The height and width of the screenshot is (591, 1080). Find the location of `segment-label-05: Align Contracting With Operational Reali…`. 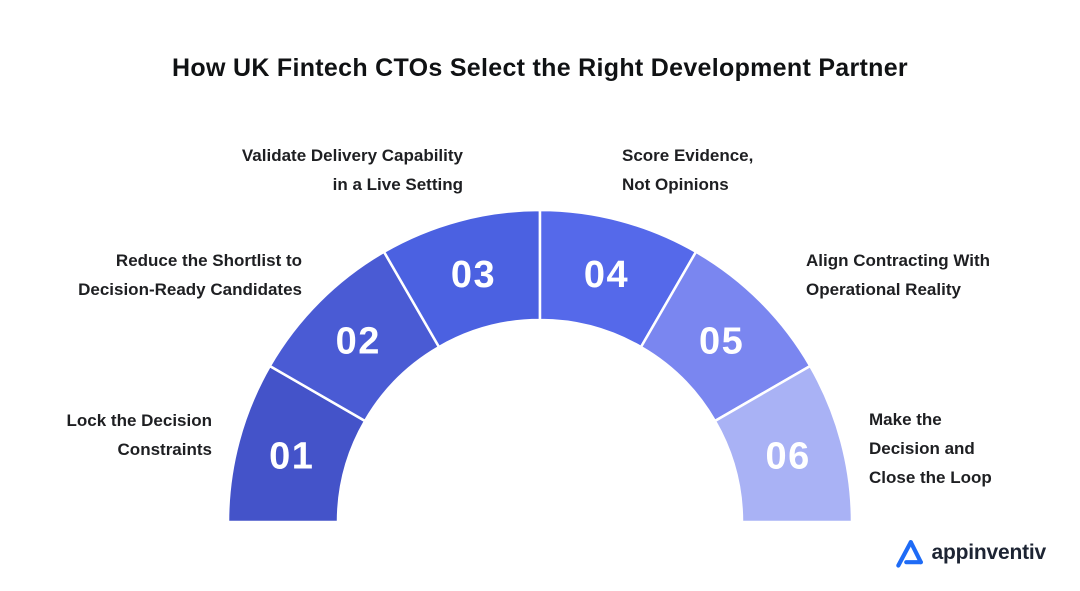

segment-label-05: Align Contracting With Operational Reali… is located at coordinates (898, 275).